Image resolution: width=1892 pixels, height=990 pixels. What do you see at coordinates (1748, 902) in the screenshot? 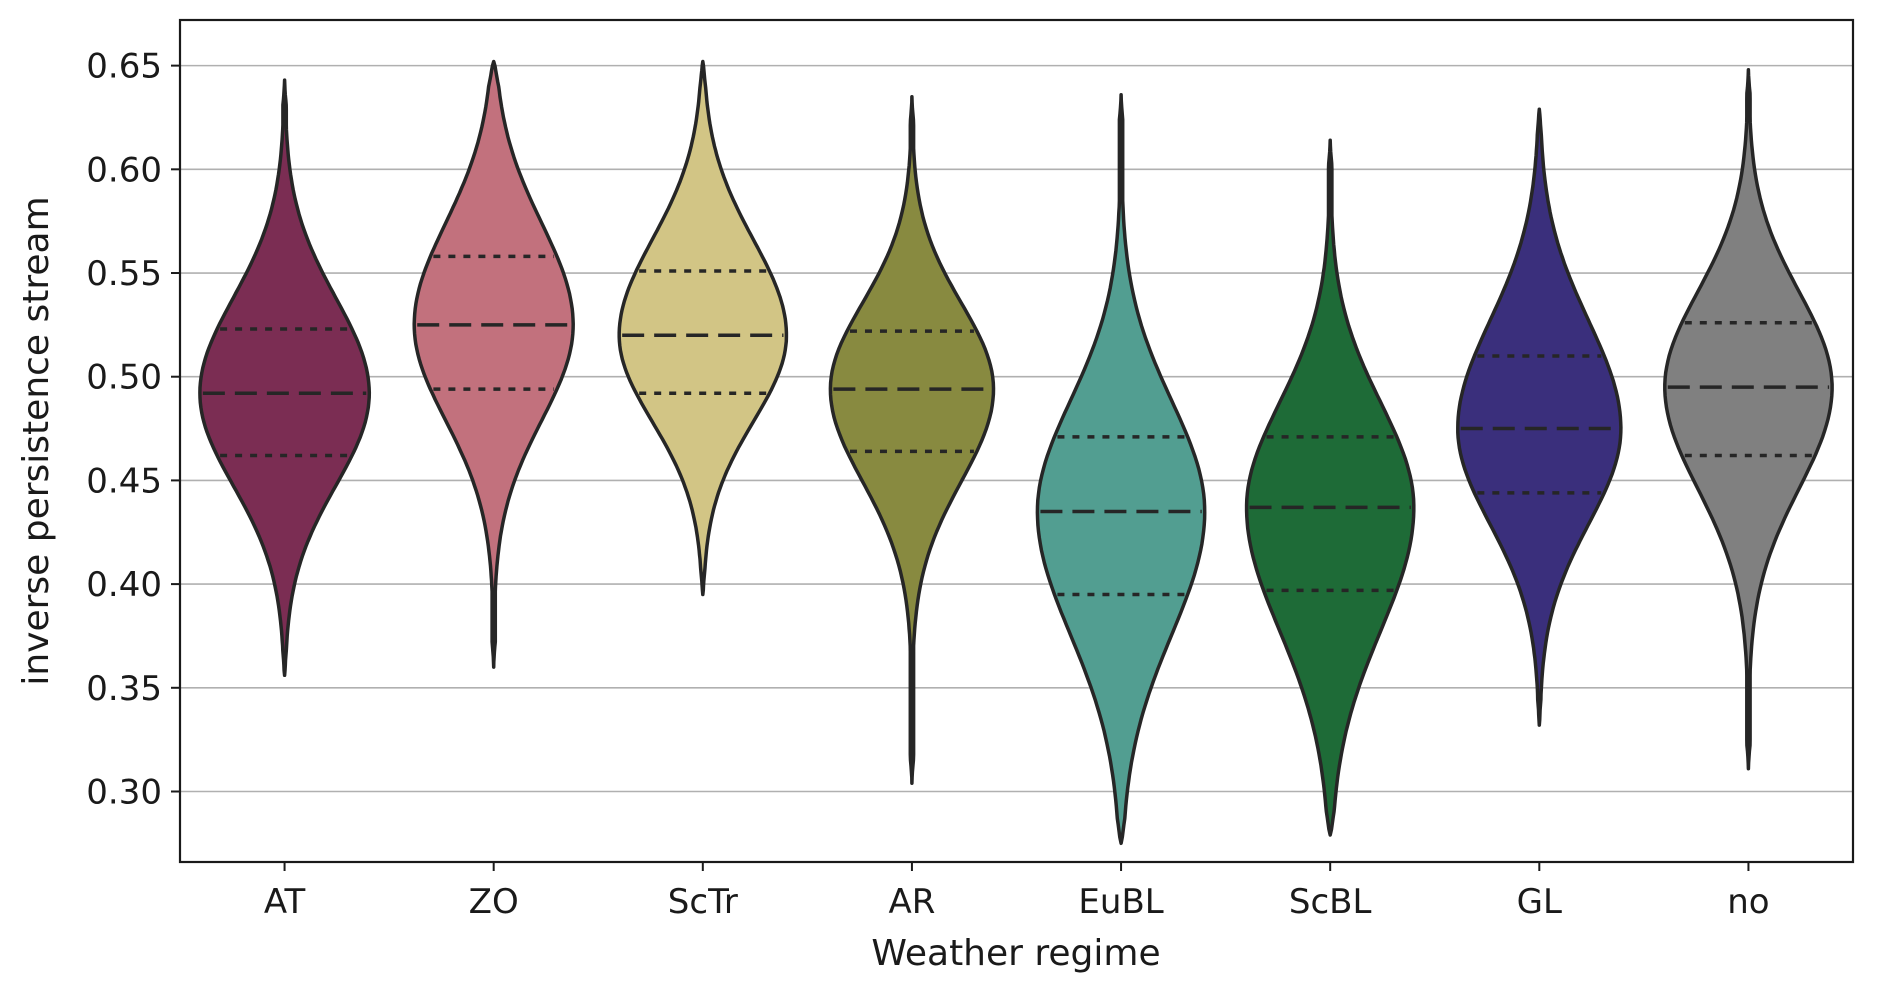
I see `x-tick-label: no` at bounding box center [1748, 902].